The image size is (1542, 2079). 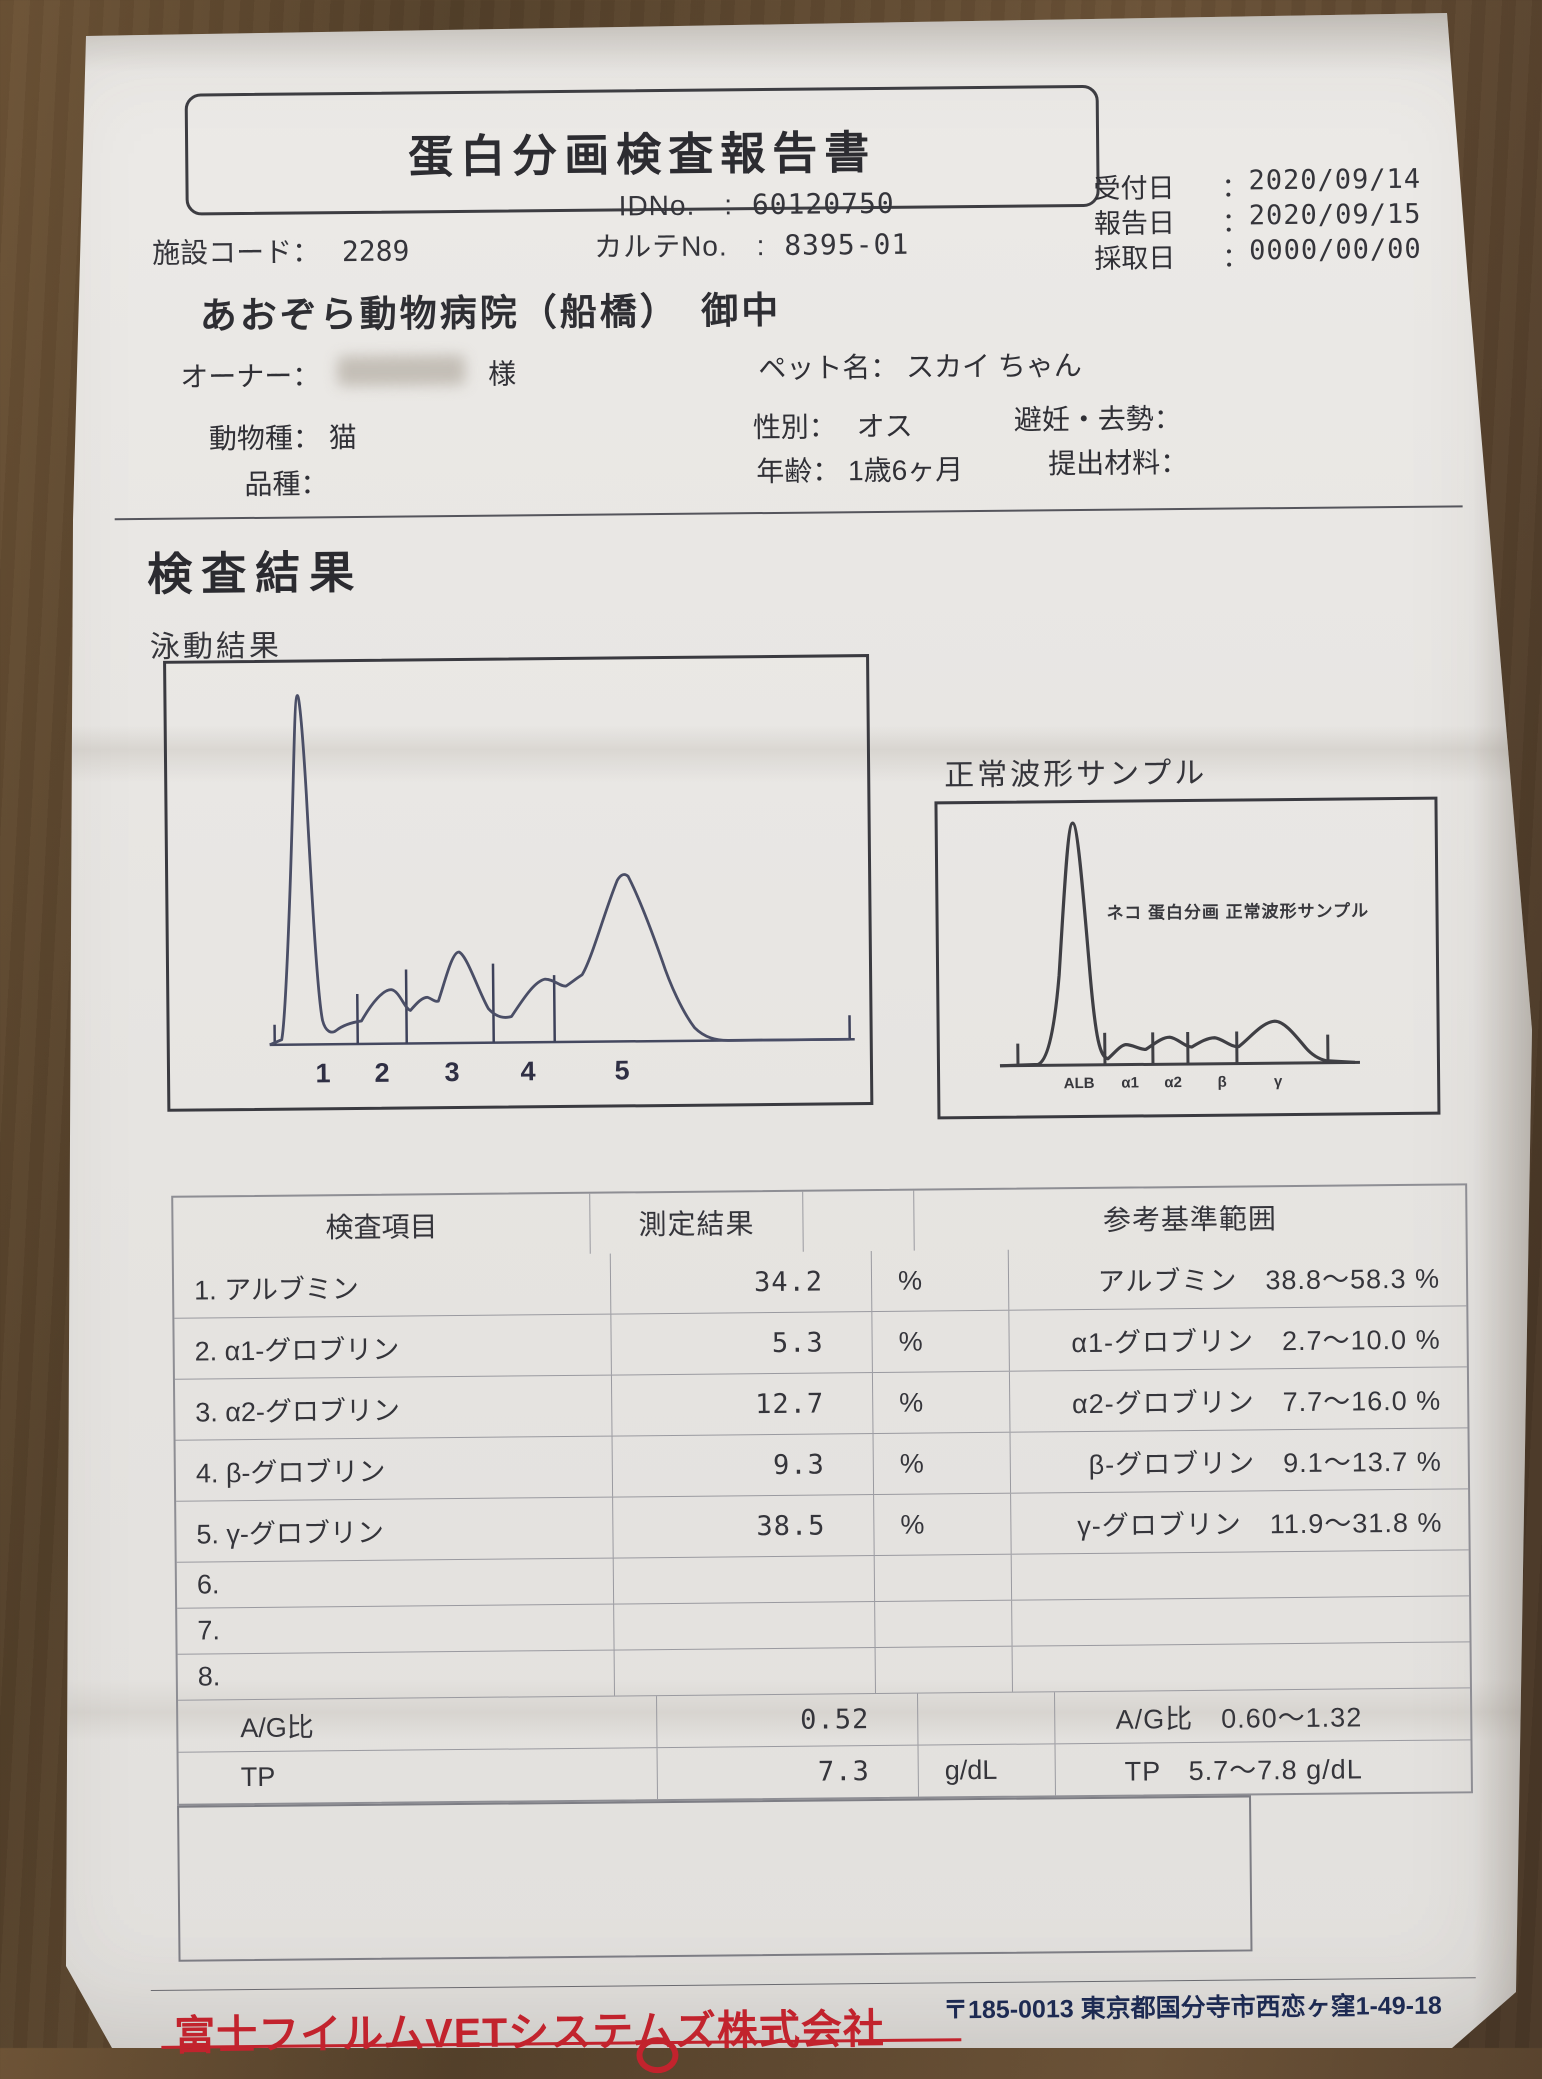 I want to click on sex-label: 性別：, so click(x=795, y=427).